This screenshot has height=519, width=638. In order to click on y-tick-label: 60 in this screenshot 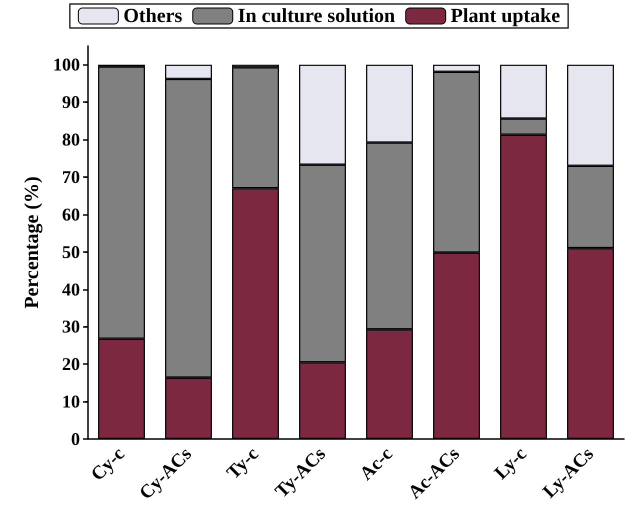, I will do `click(71, 214)`.